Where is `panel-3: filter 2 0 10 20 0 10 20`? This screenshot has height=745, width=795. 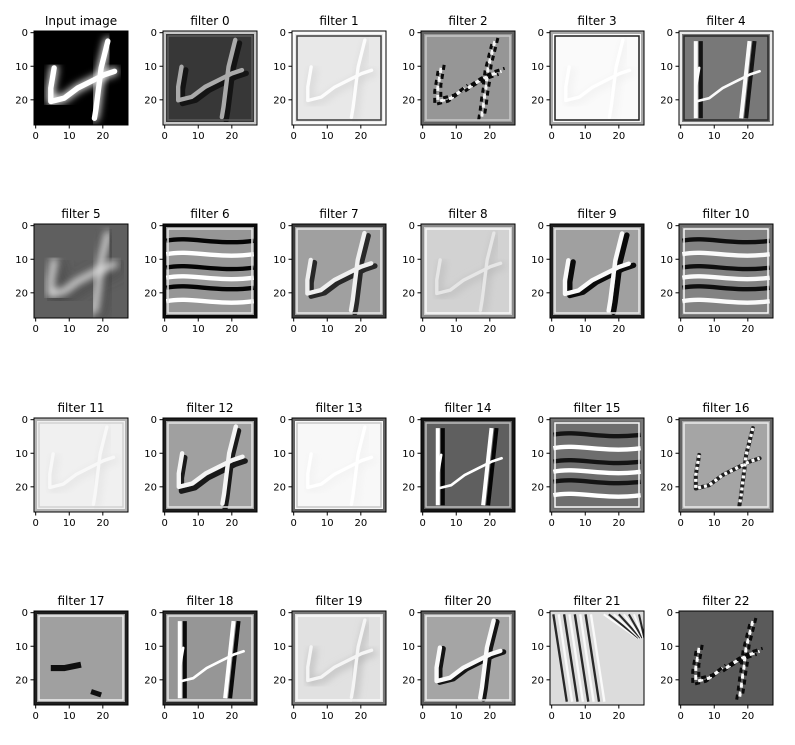
panel-3: filter 2 0 10 20 0 10 20 is located at coordinates (459, 78).